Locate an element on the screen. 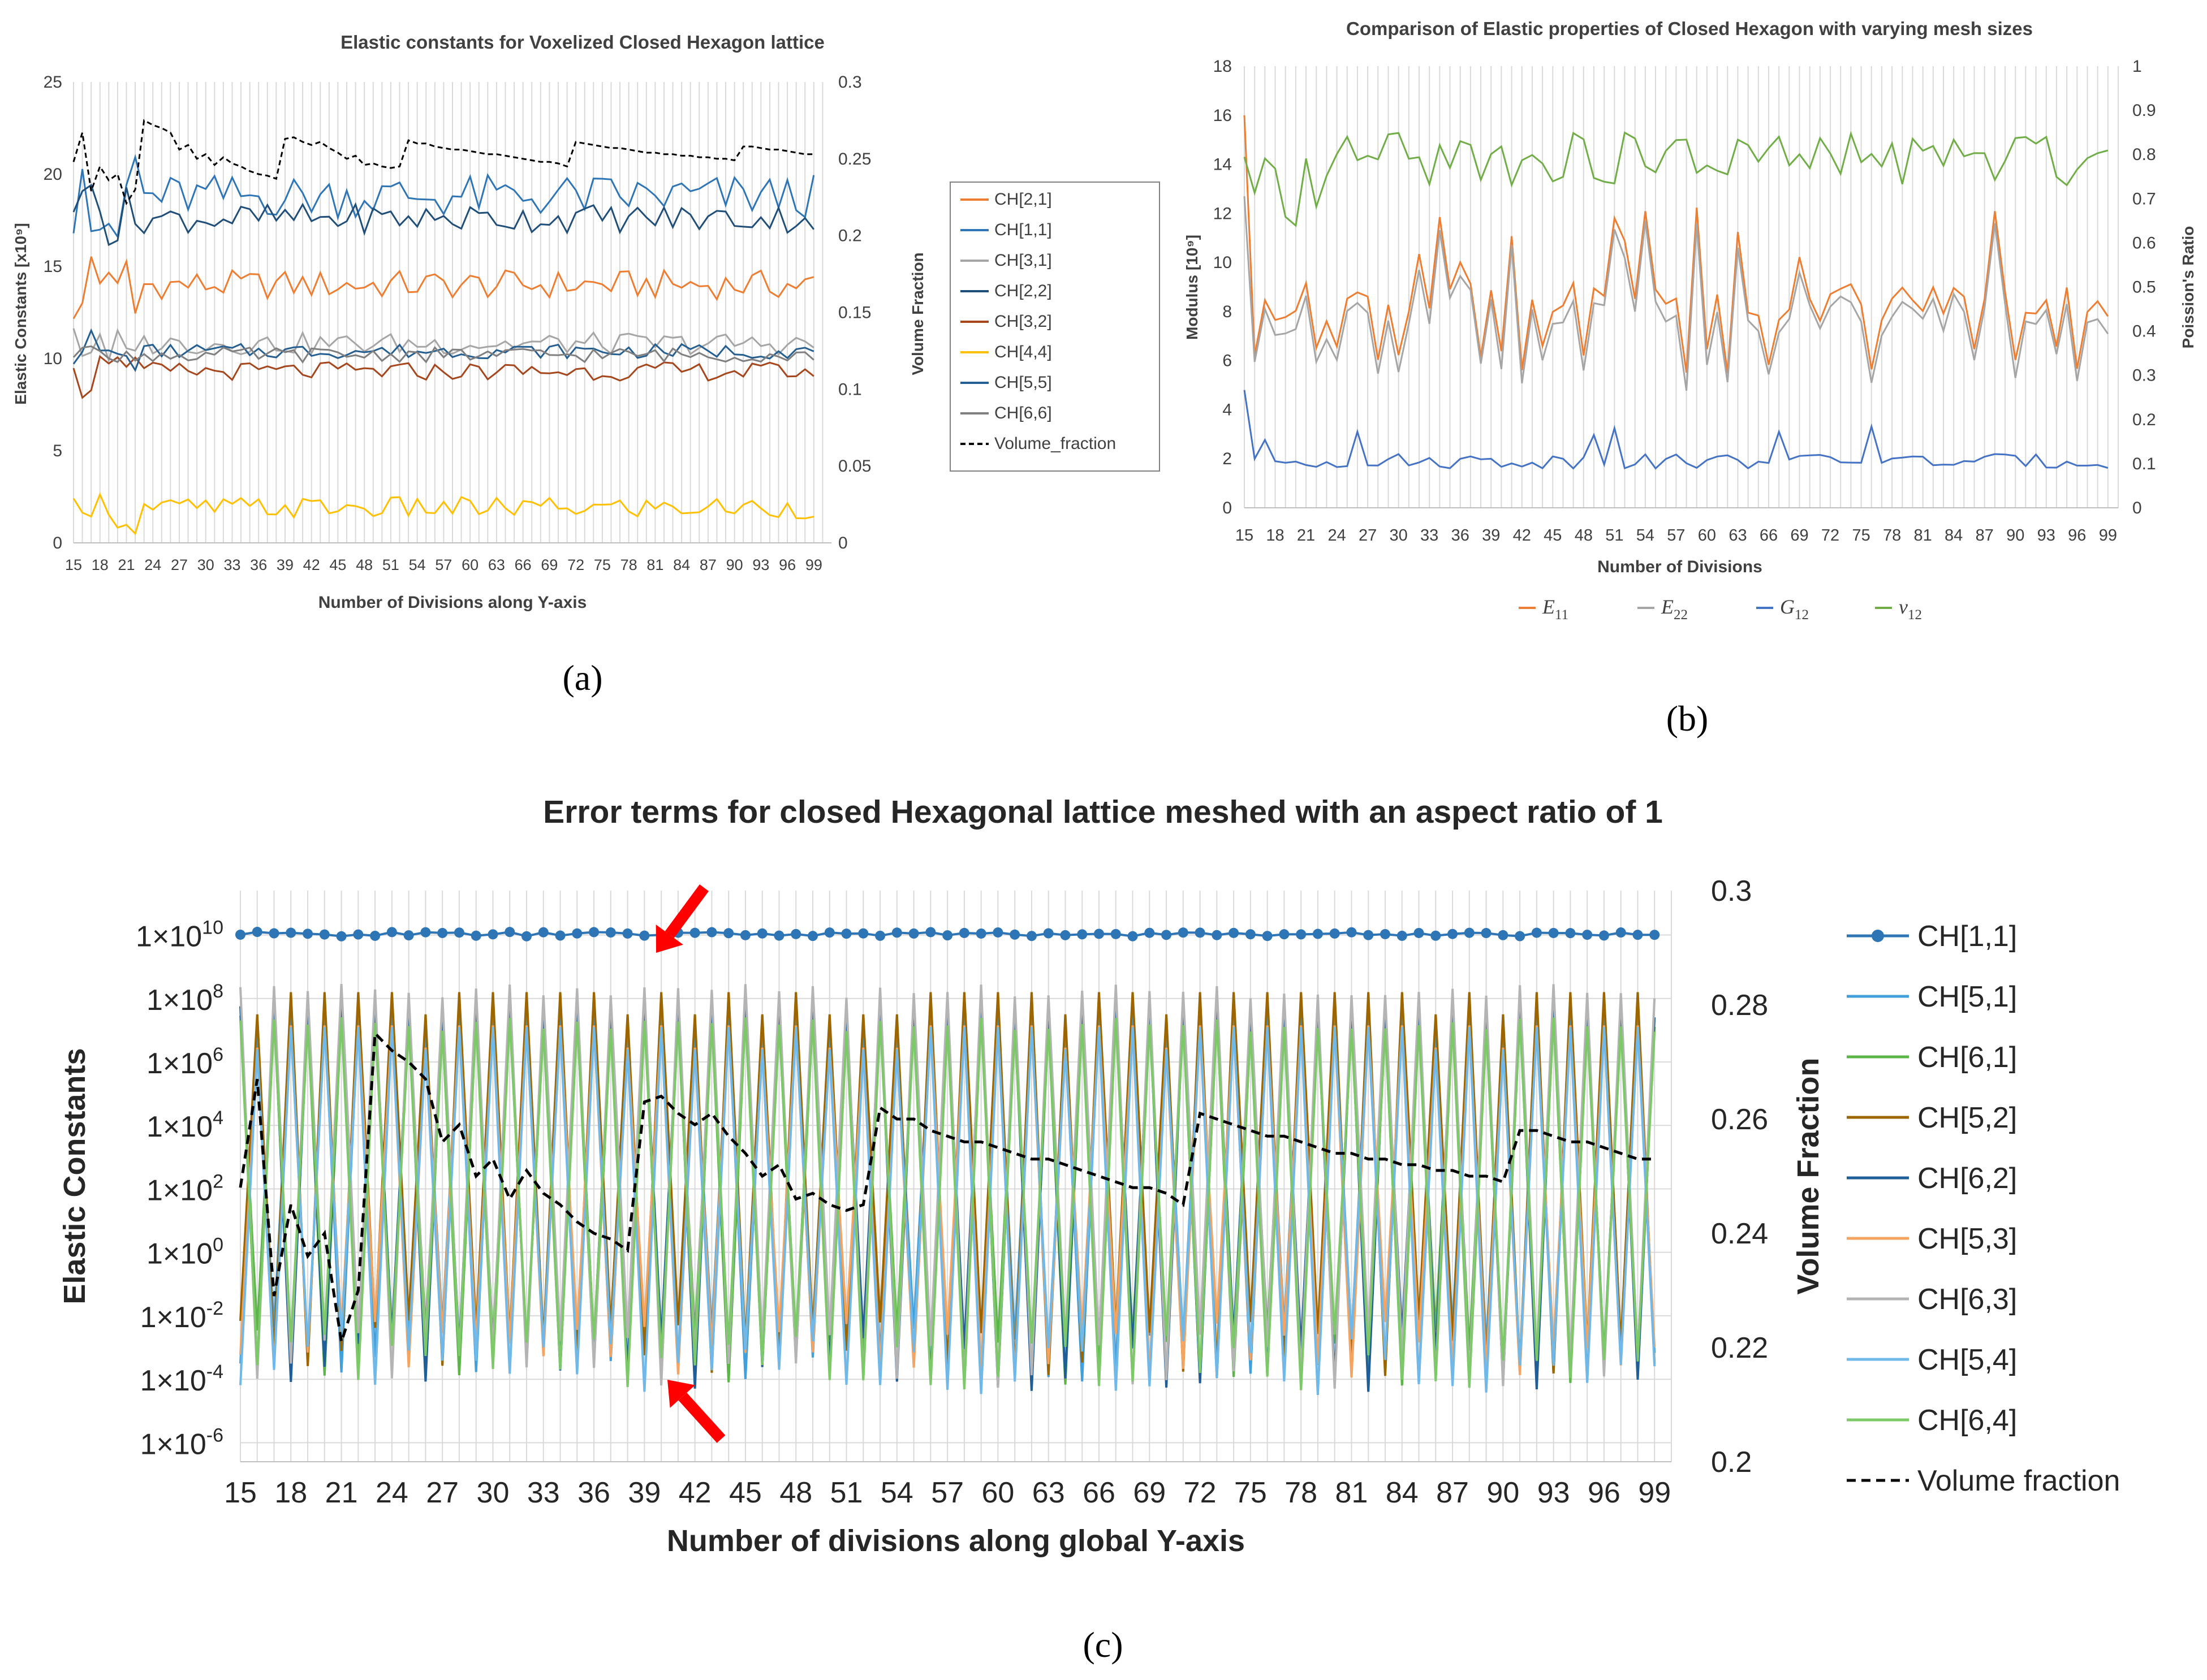 Image resolution: width=2207 pixels, height=1680 pixels. legend-label: CH[6,6] is located at coordinates (1023, 413).